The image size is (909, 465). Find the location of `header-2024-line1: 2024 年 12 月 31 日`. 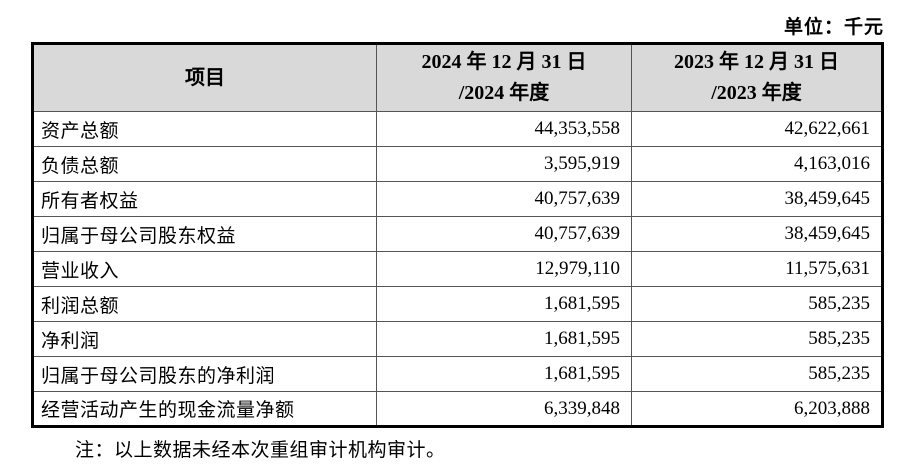

header-2024-line1: 2024 年 12 月 31 日 is located at coordinates (504, 62).